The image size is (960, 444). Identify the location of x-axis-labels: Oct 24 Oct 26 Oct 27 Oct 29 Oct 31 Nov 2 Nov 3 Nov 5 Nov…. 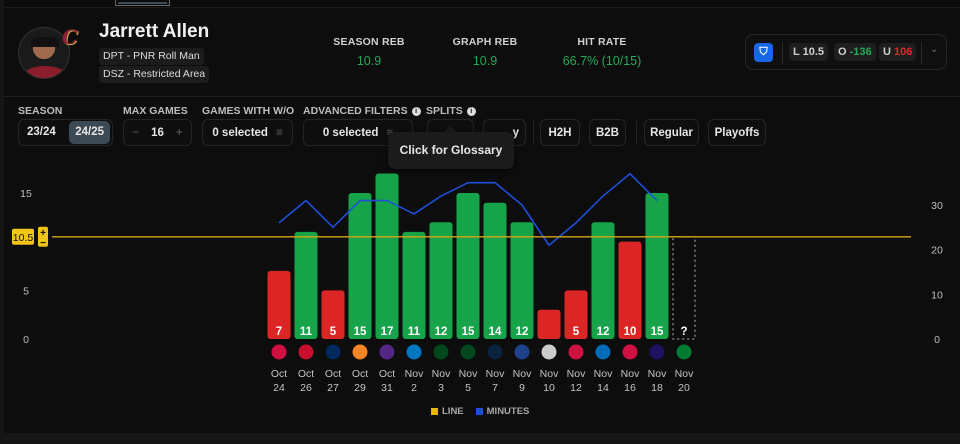
(482, 369).